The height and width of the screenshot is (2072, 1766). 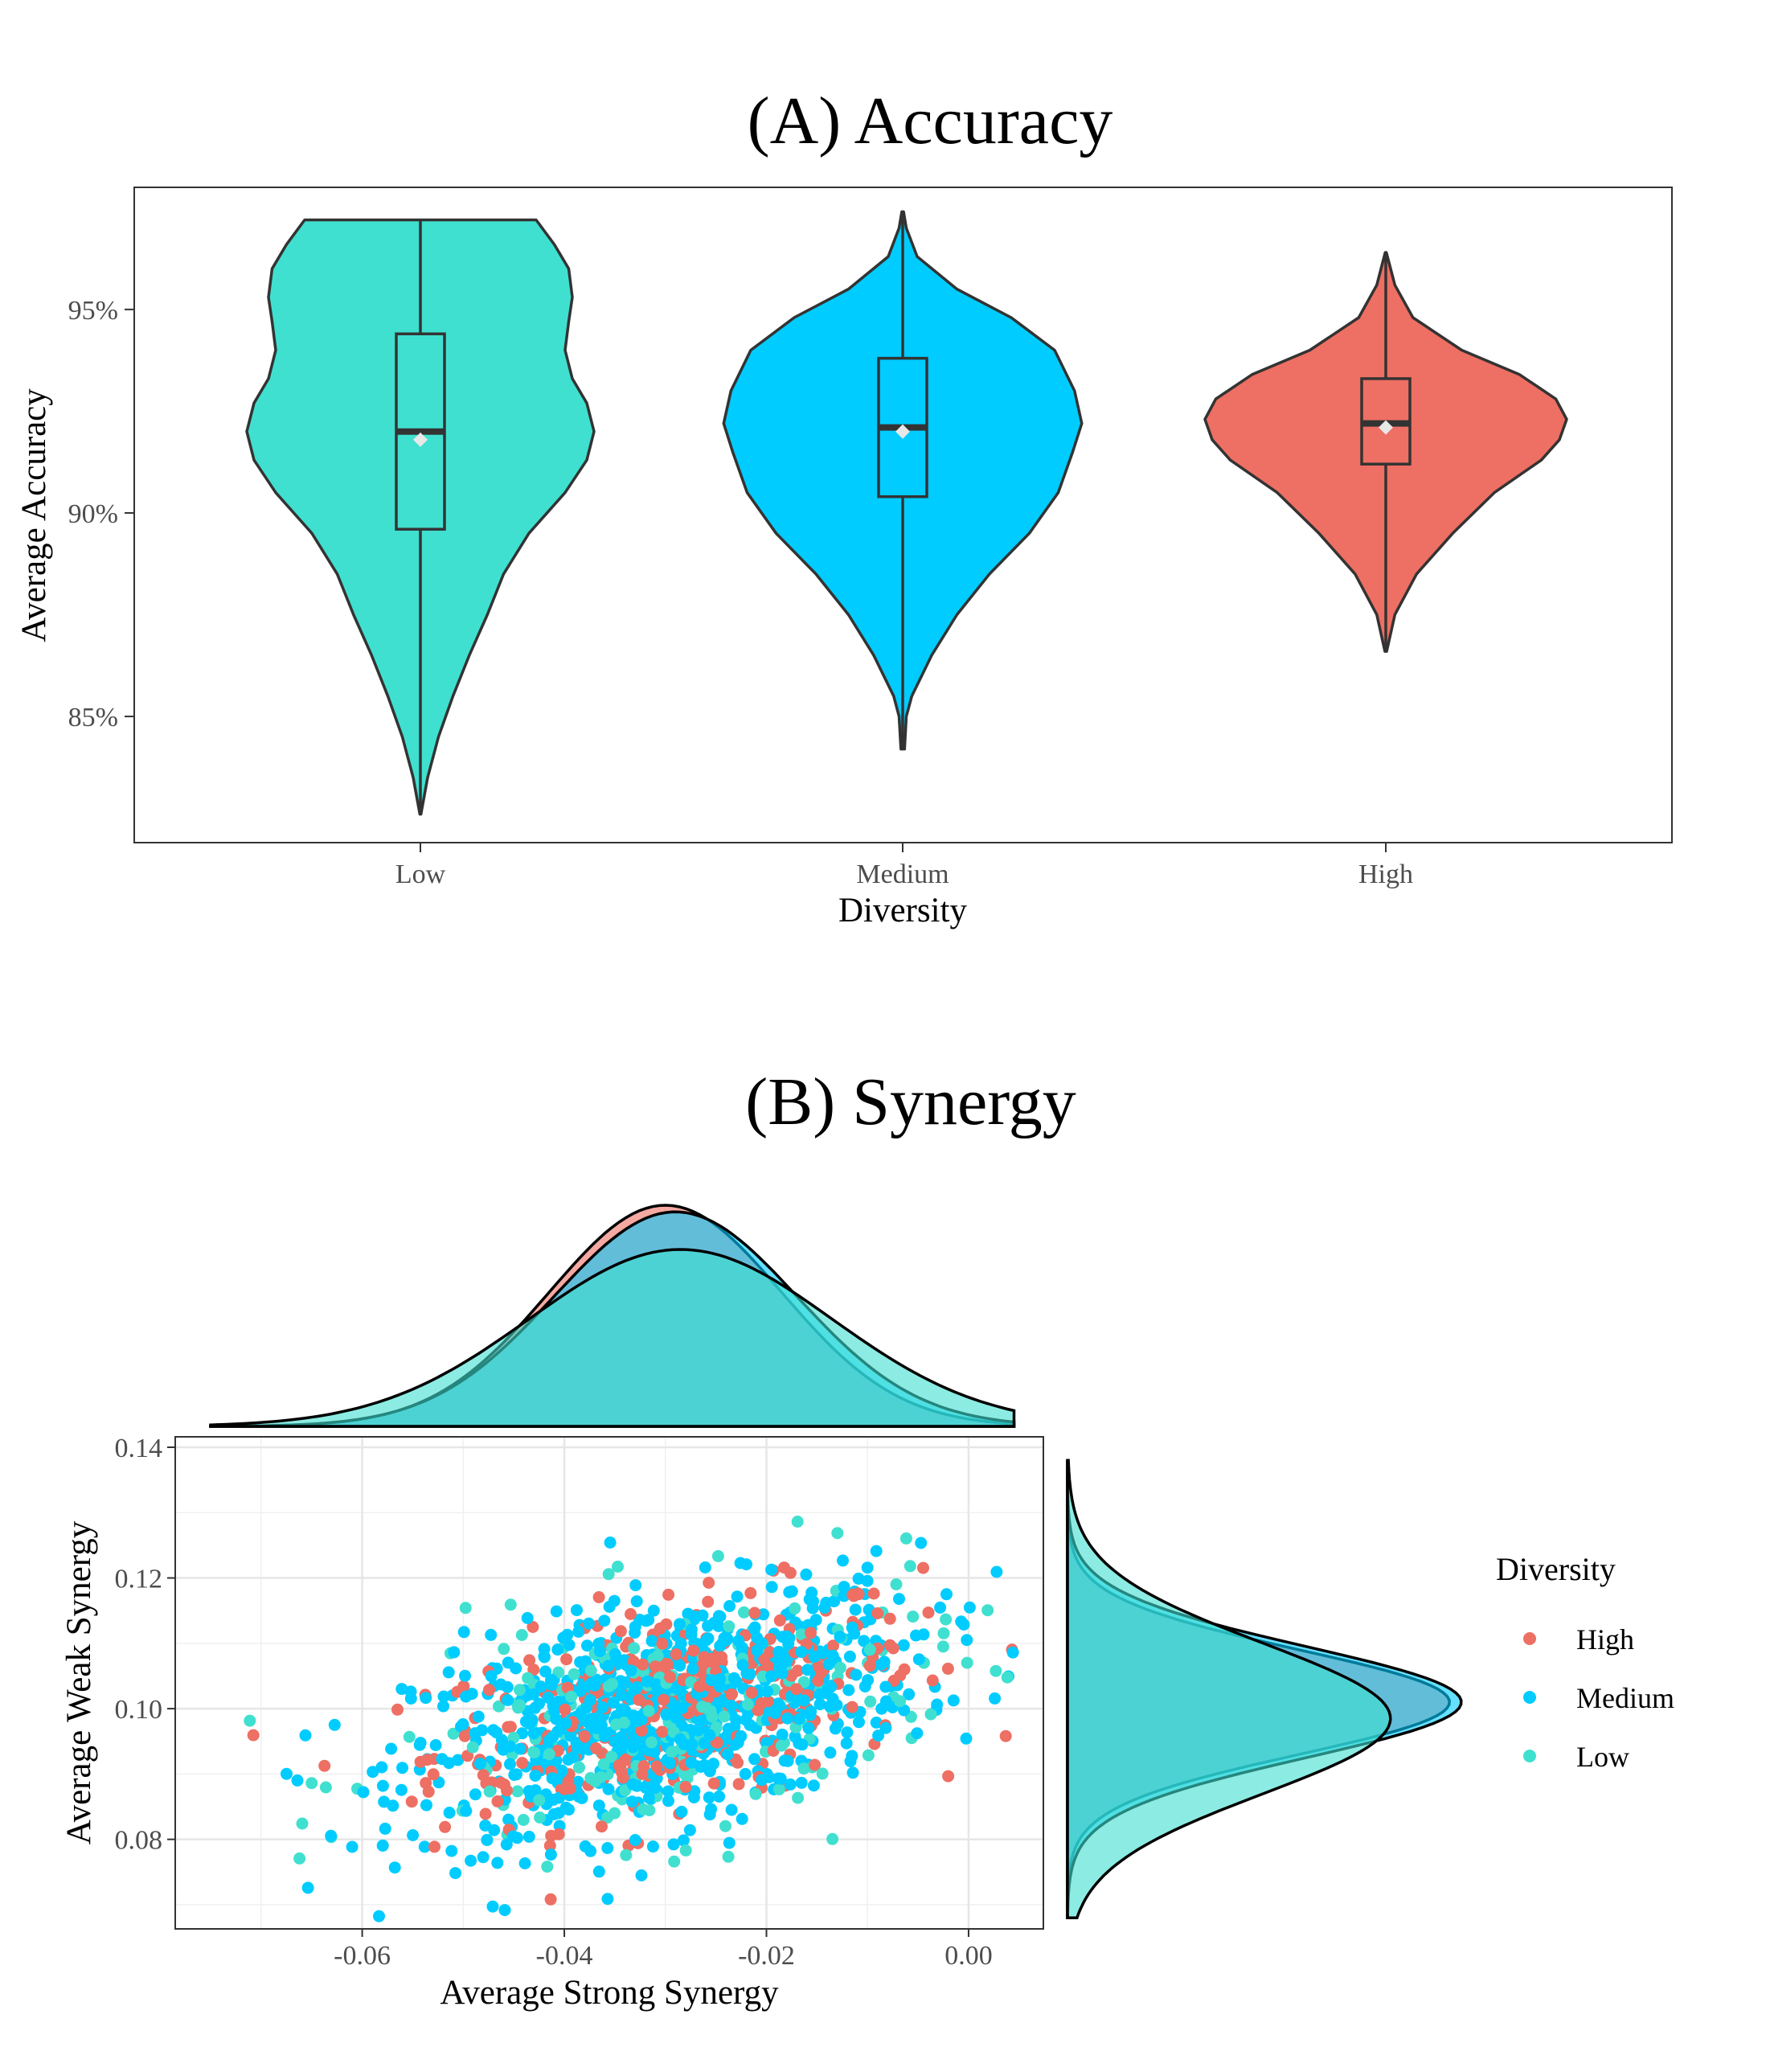 I want to click on legend: Diversity High Medium Low, so click(x=1585, y=1662).